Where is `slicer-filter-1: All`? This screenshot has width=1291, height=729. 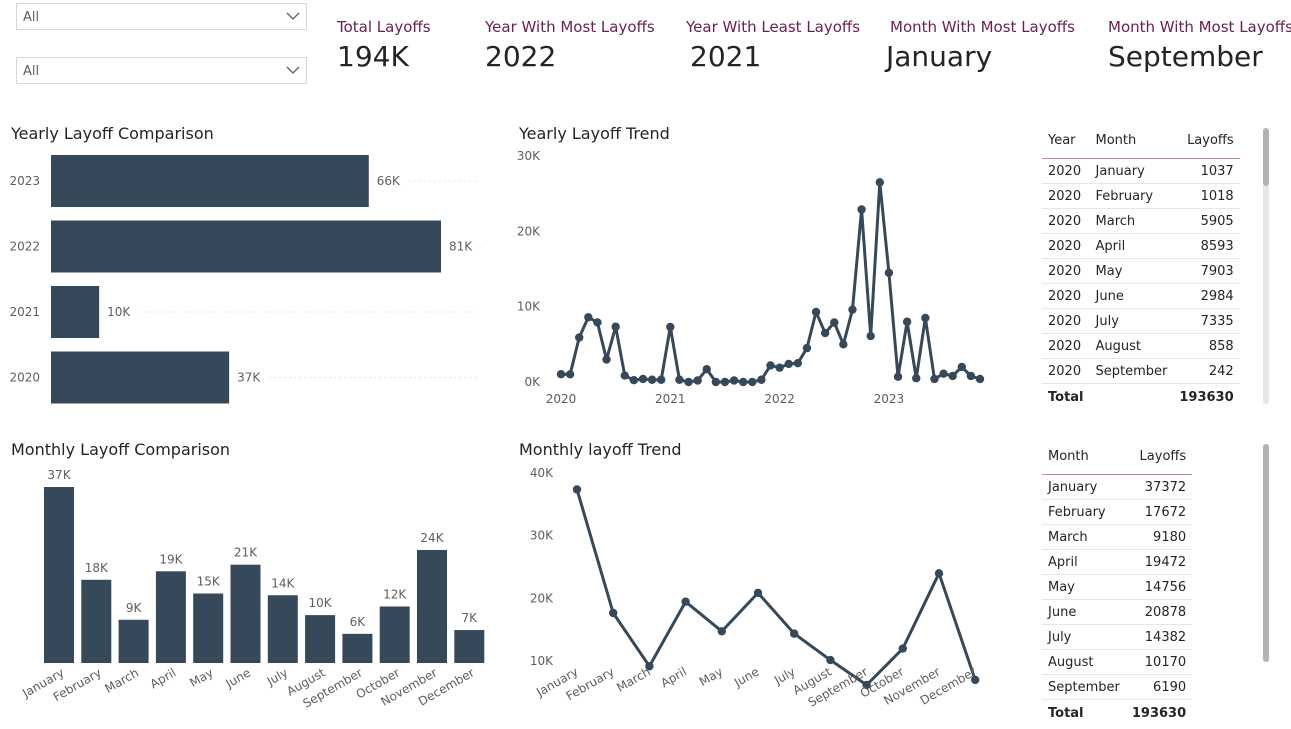 slicer-filter-1: All is located at coordinates (161, 16).